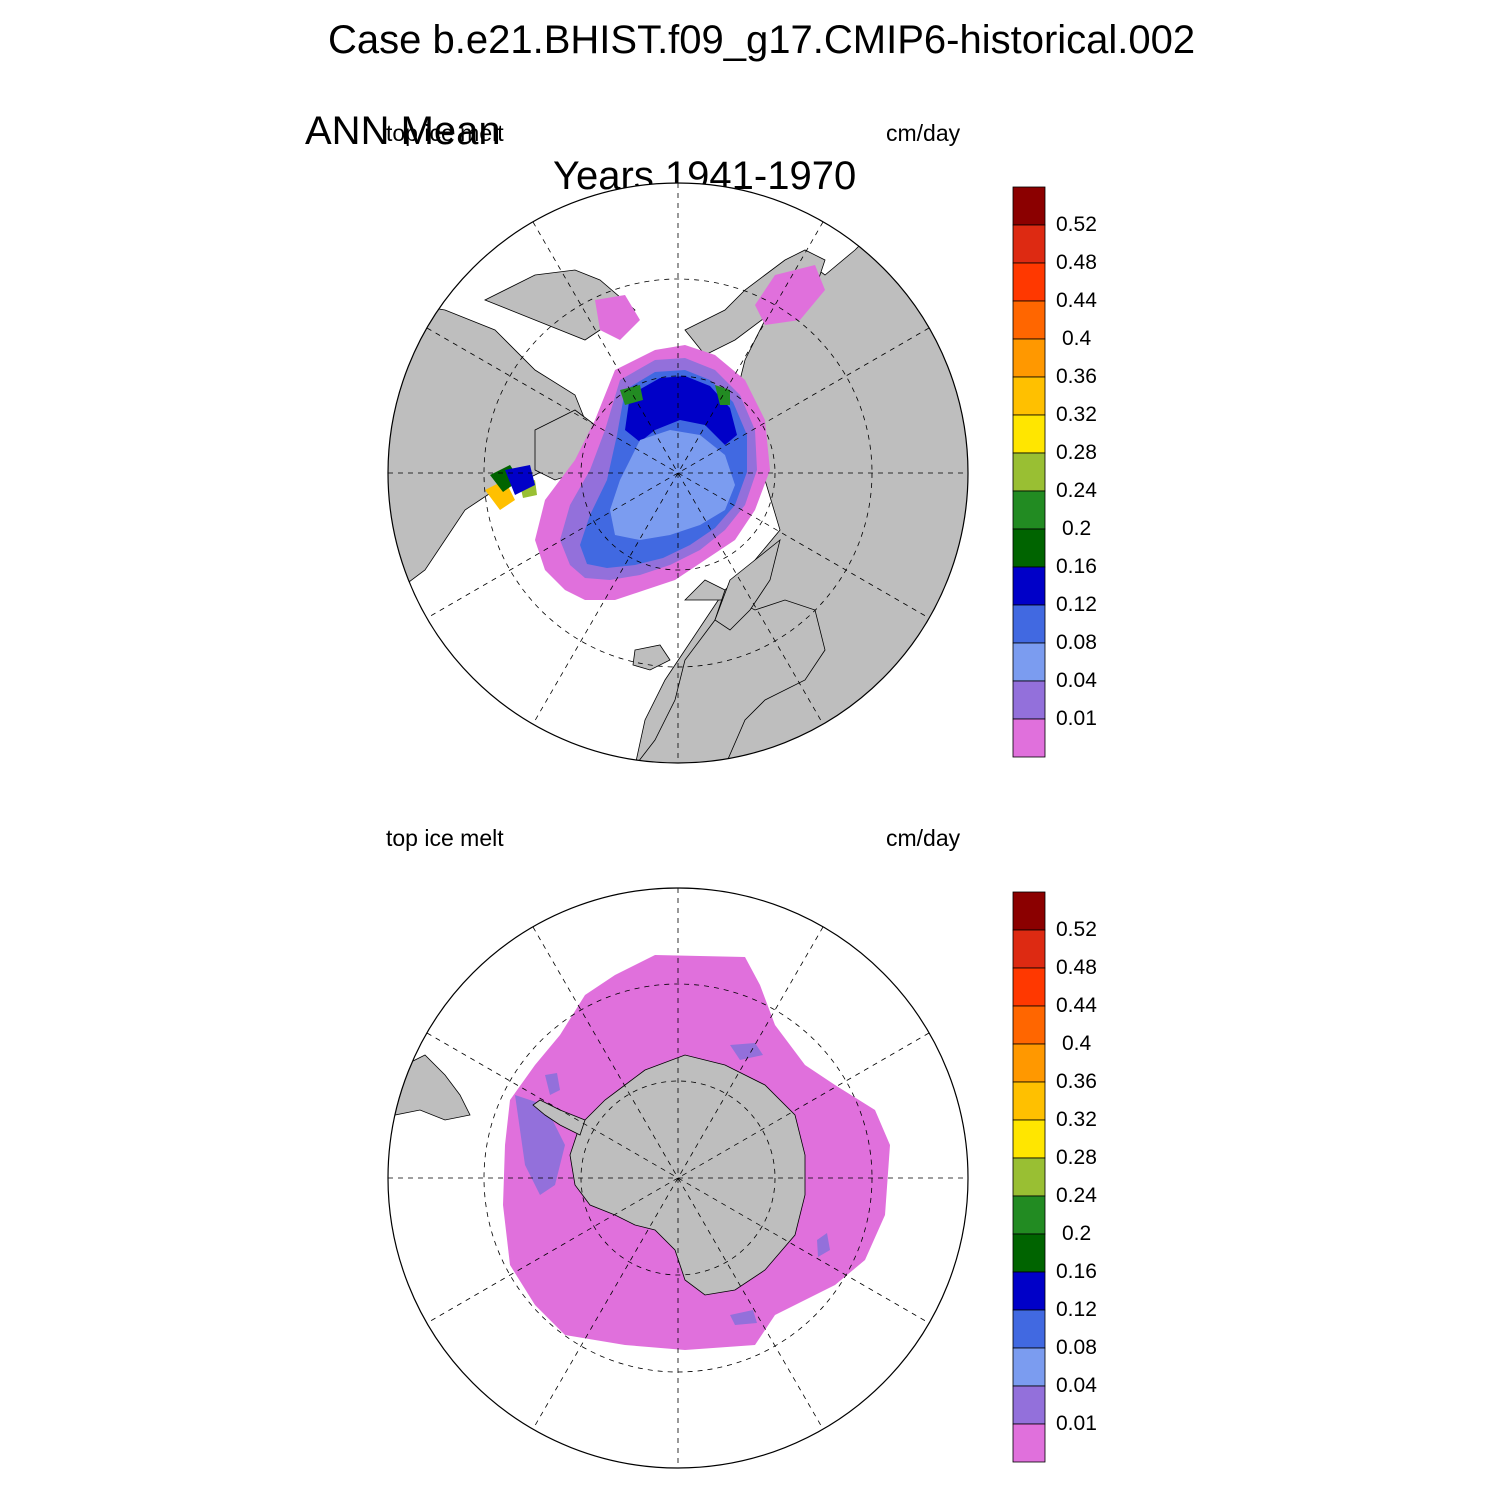 This screenshot has height=1500, width=1500. I want to click on north-graticule, so click(678, 473).